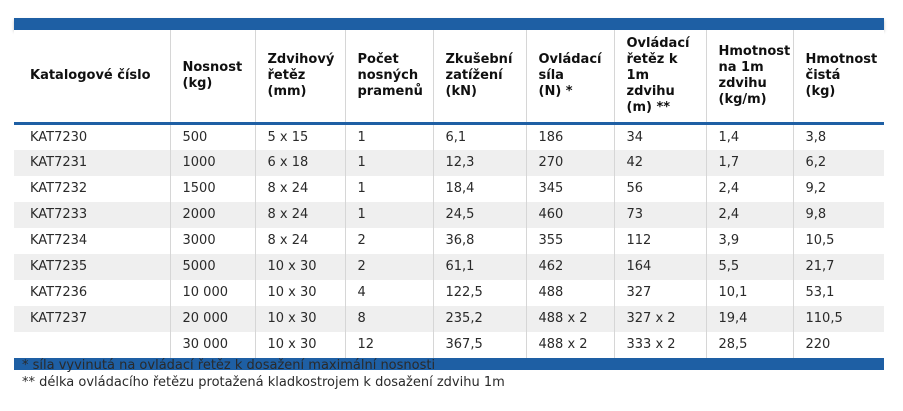 Image resolution: width=903 pixels, height=411 pixels. I want to click on table-cell: 12, so click(388, 344).